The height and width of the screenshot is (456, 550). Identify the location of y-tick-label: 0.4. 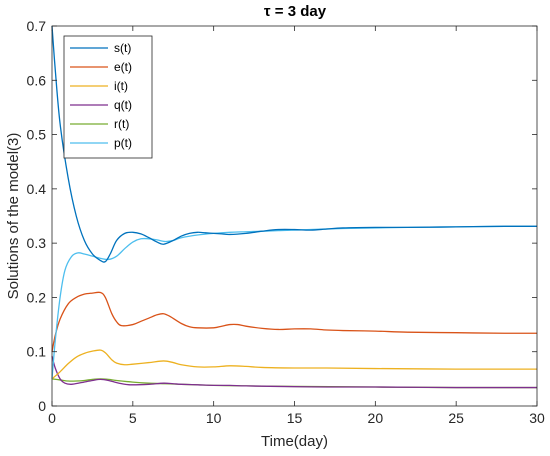
(37, 189).